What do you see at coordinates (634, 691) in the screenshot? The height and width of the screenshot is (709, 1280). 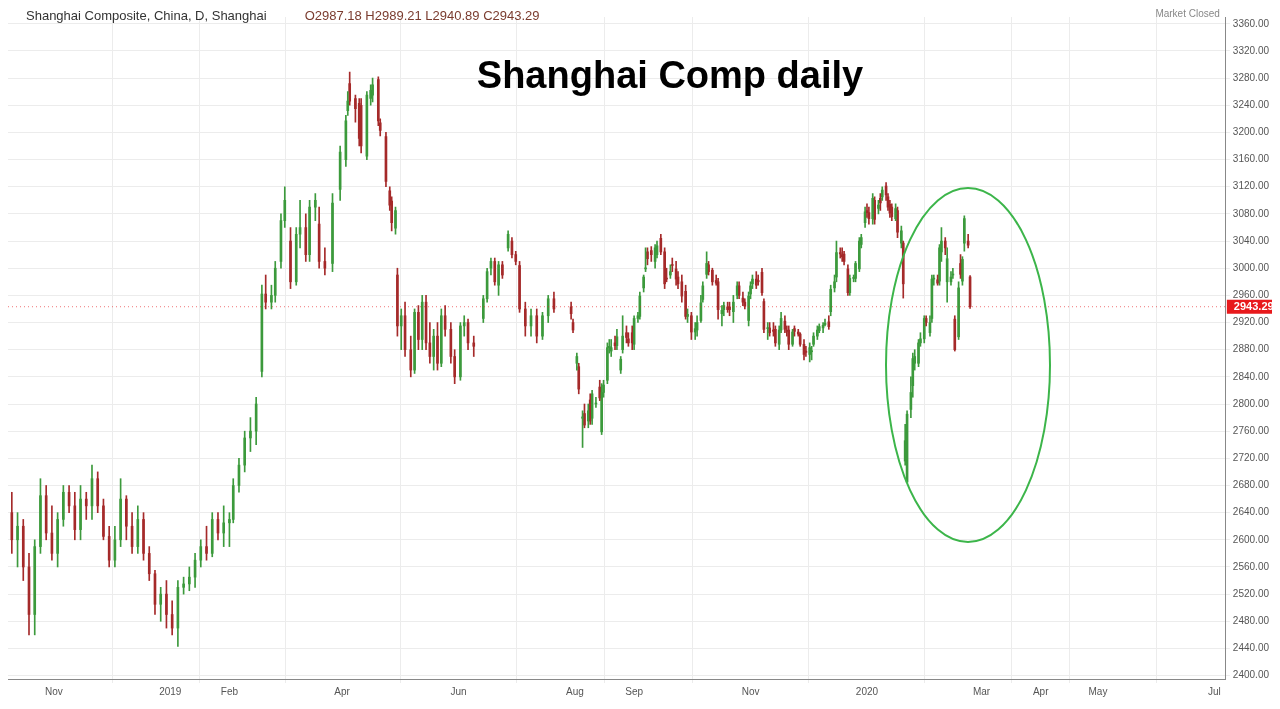 I see `x-tick-label: Sep` at bounding box center [634, 691].